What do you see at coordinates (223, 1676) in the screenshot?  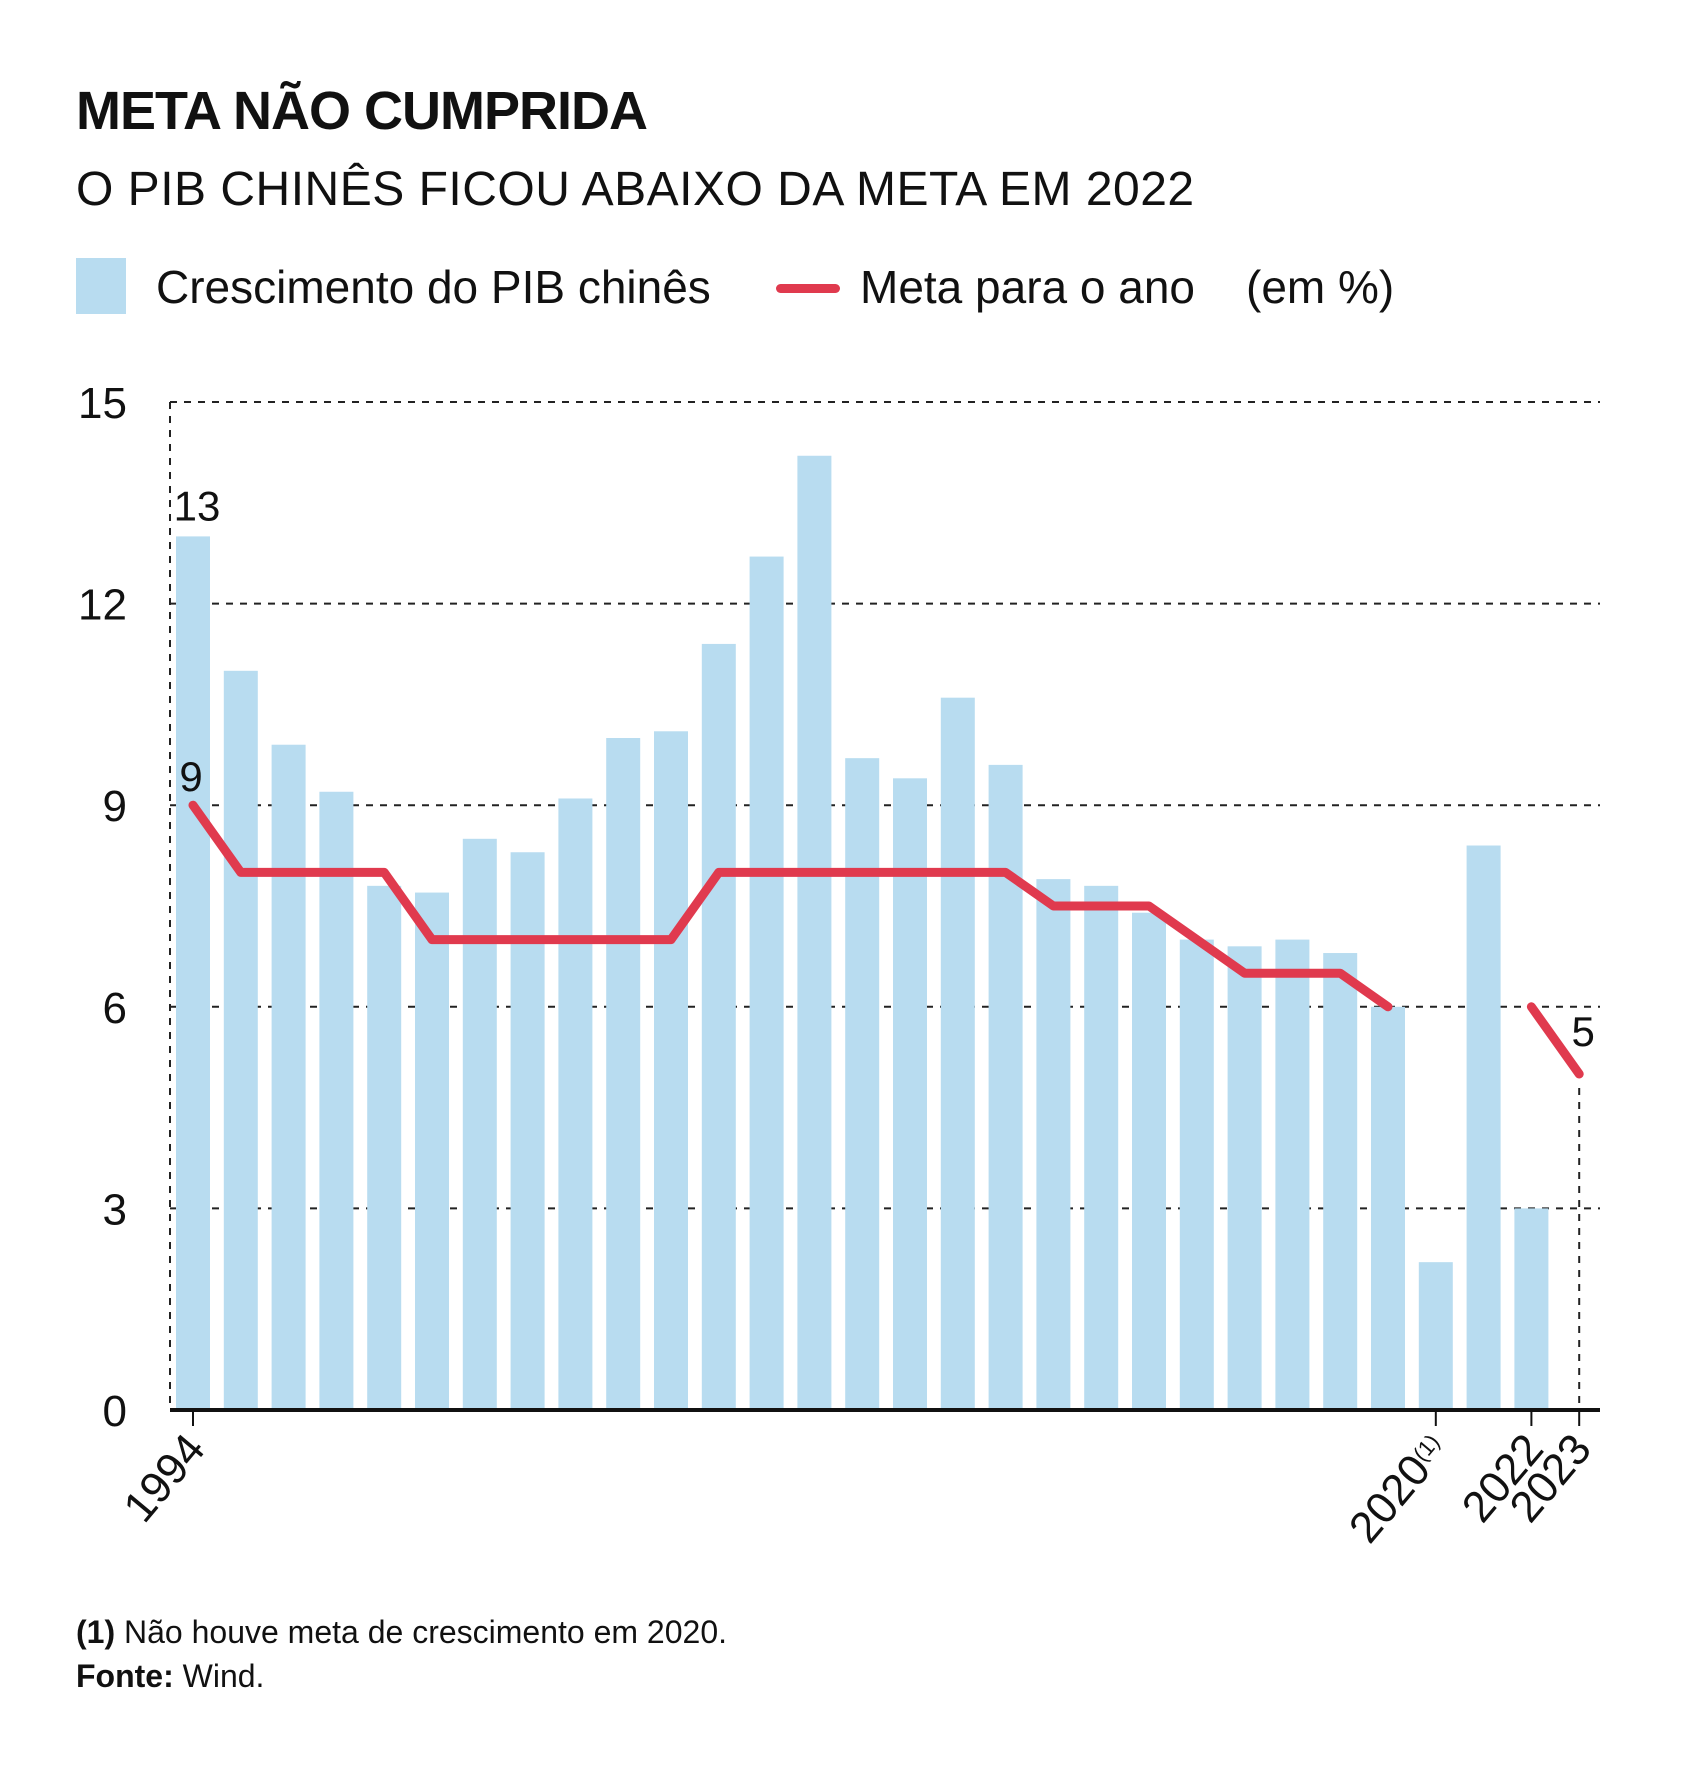 I see `source-text: Wind.` at bounding box center [223, 1676].